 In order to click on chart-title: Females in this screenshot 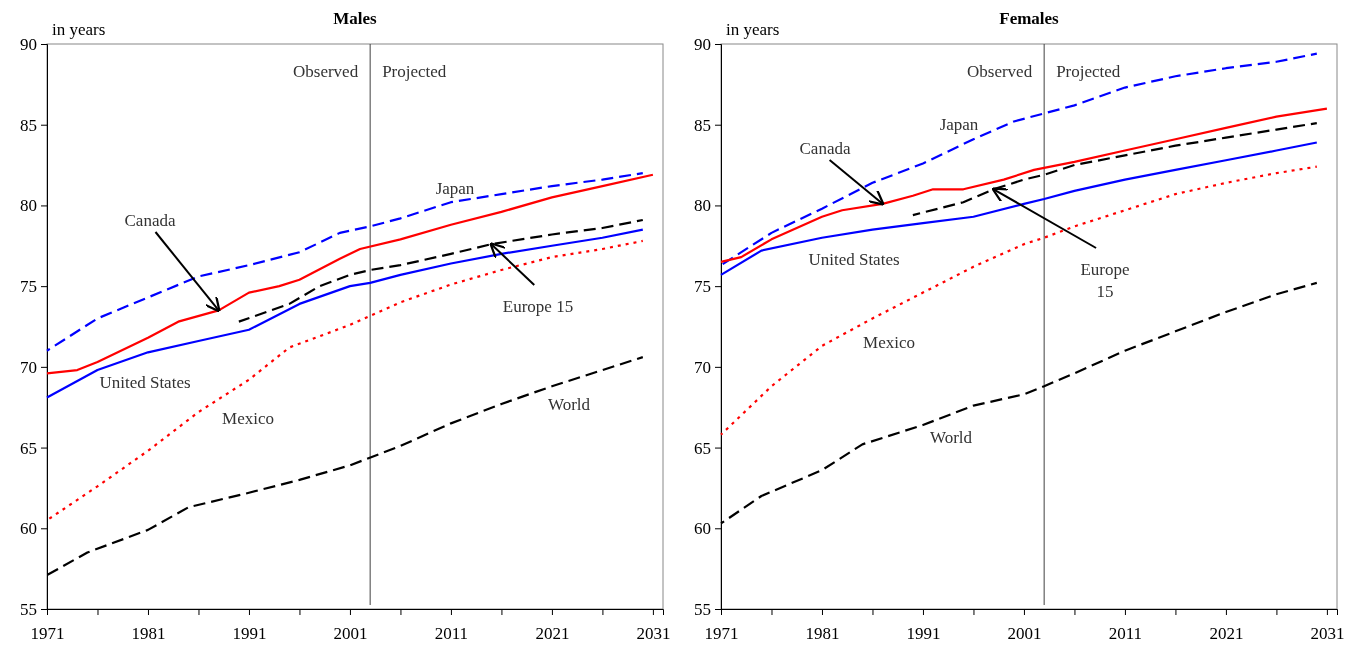, I will do `click(1029, 18)`.